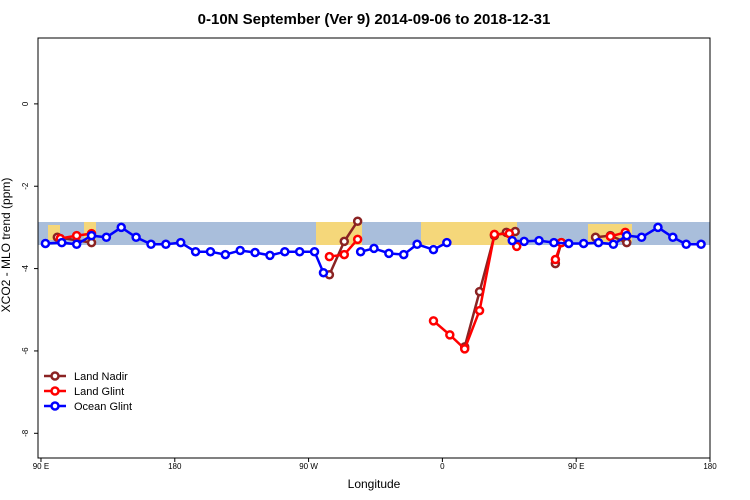 The height and width of the screenshot is (500, 750). I want to click on y-tick-label: 0, so click(25, 103).